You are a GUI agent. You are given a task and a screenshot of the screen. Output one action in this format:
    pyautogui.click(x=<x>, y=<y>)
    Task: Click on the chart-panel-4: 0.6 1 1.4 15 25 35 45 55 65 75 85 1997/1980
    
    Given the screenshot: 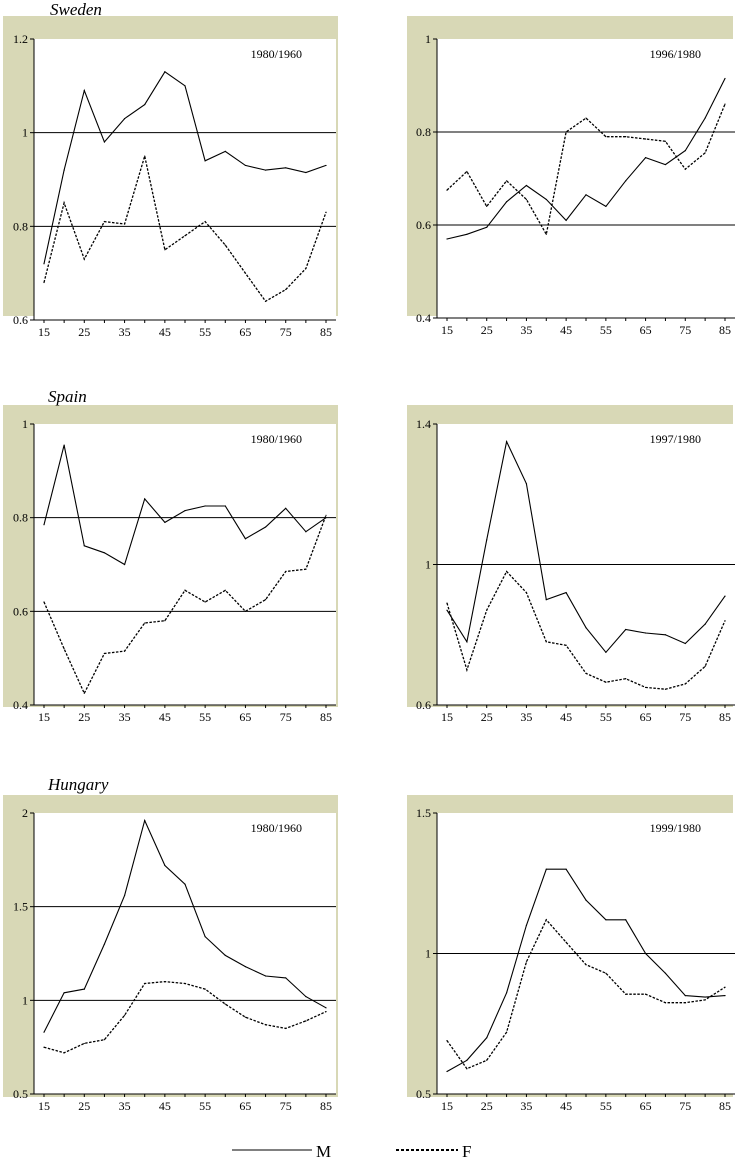 What is the action you would take?
    pyautogui.click(x=571, y=564)
    